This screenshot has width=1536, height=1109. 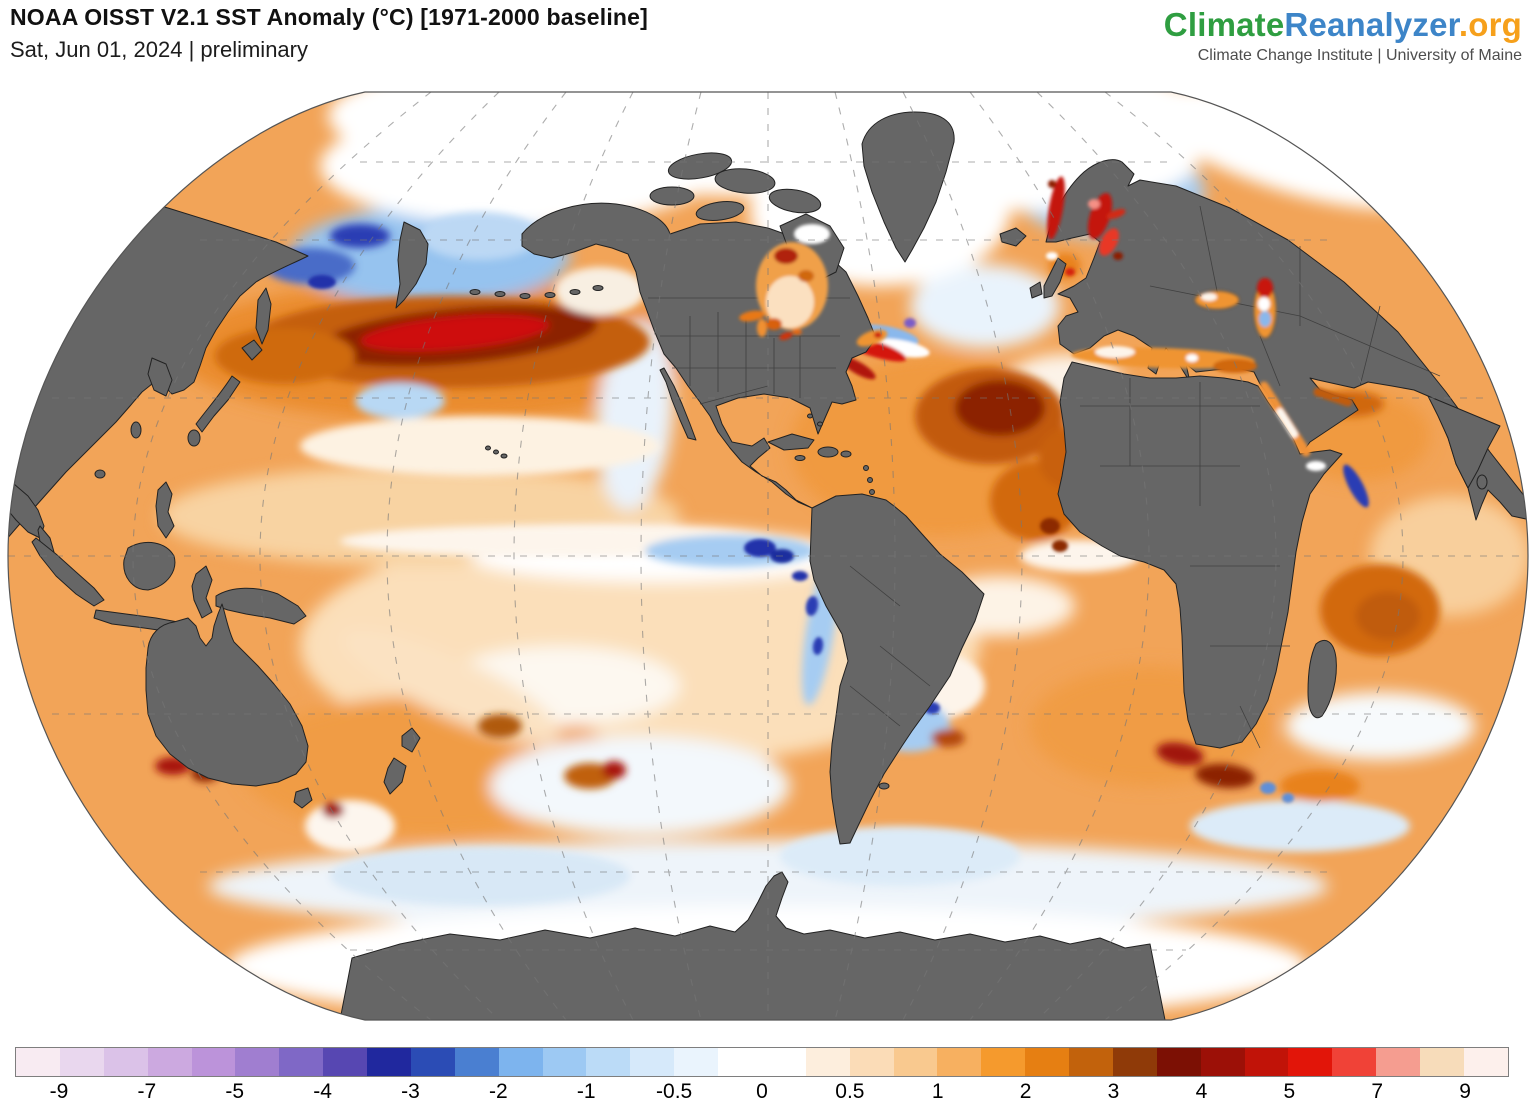 I want to click on britain, so click(x=1055, y=278).